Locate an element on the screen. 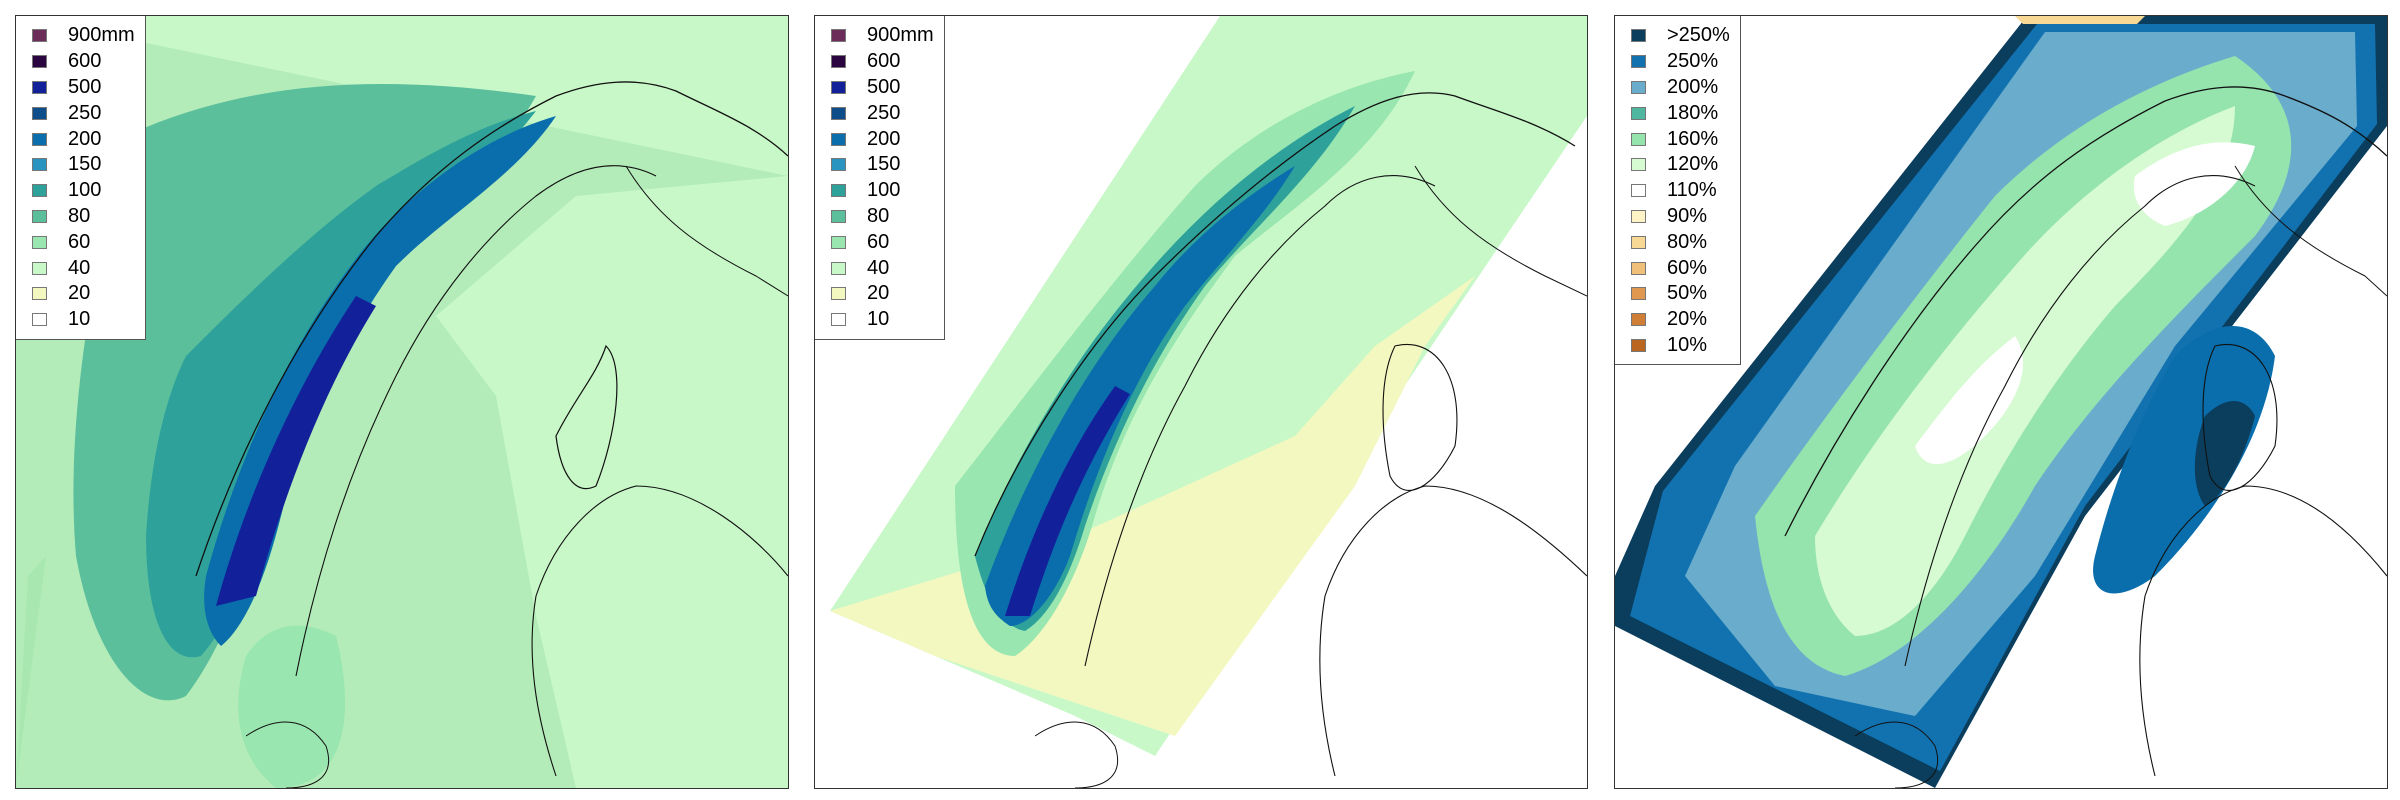 Image resolution: width=2400 pixels, height=800 pixels. legend-item: 90% is located at coordinates (1680, 217).